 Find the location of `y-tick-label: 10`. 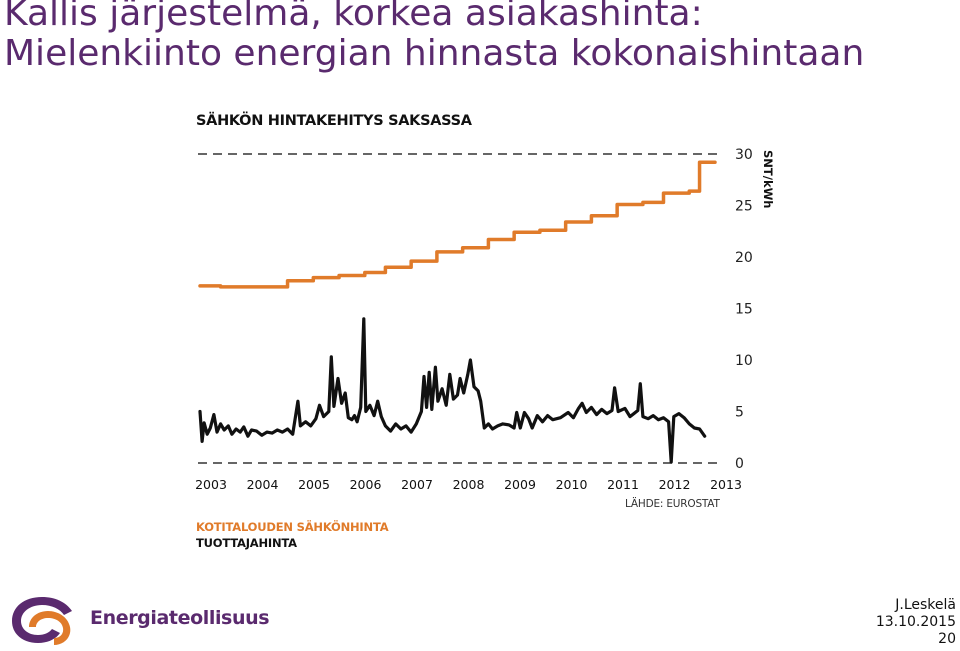

y-tick-label: 10 is located at coordinates (744, 361).